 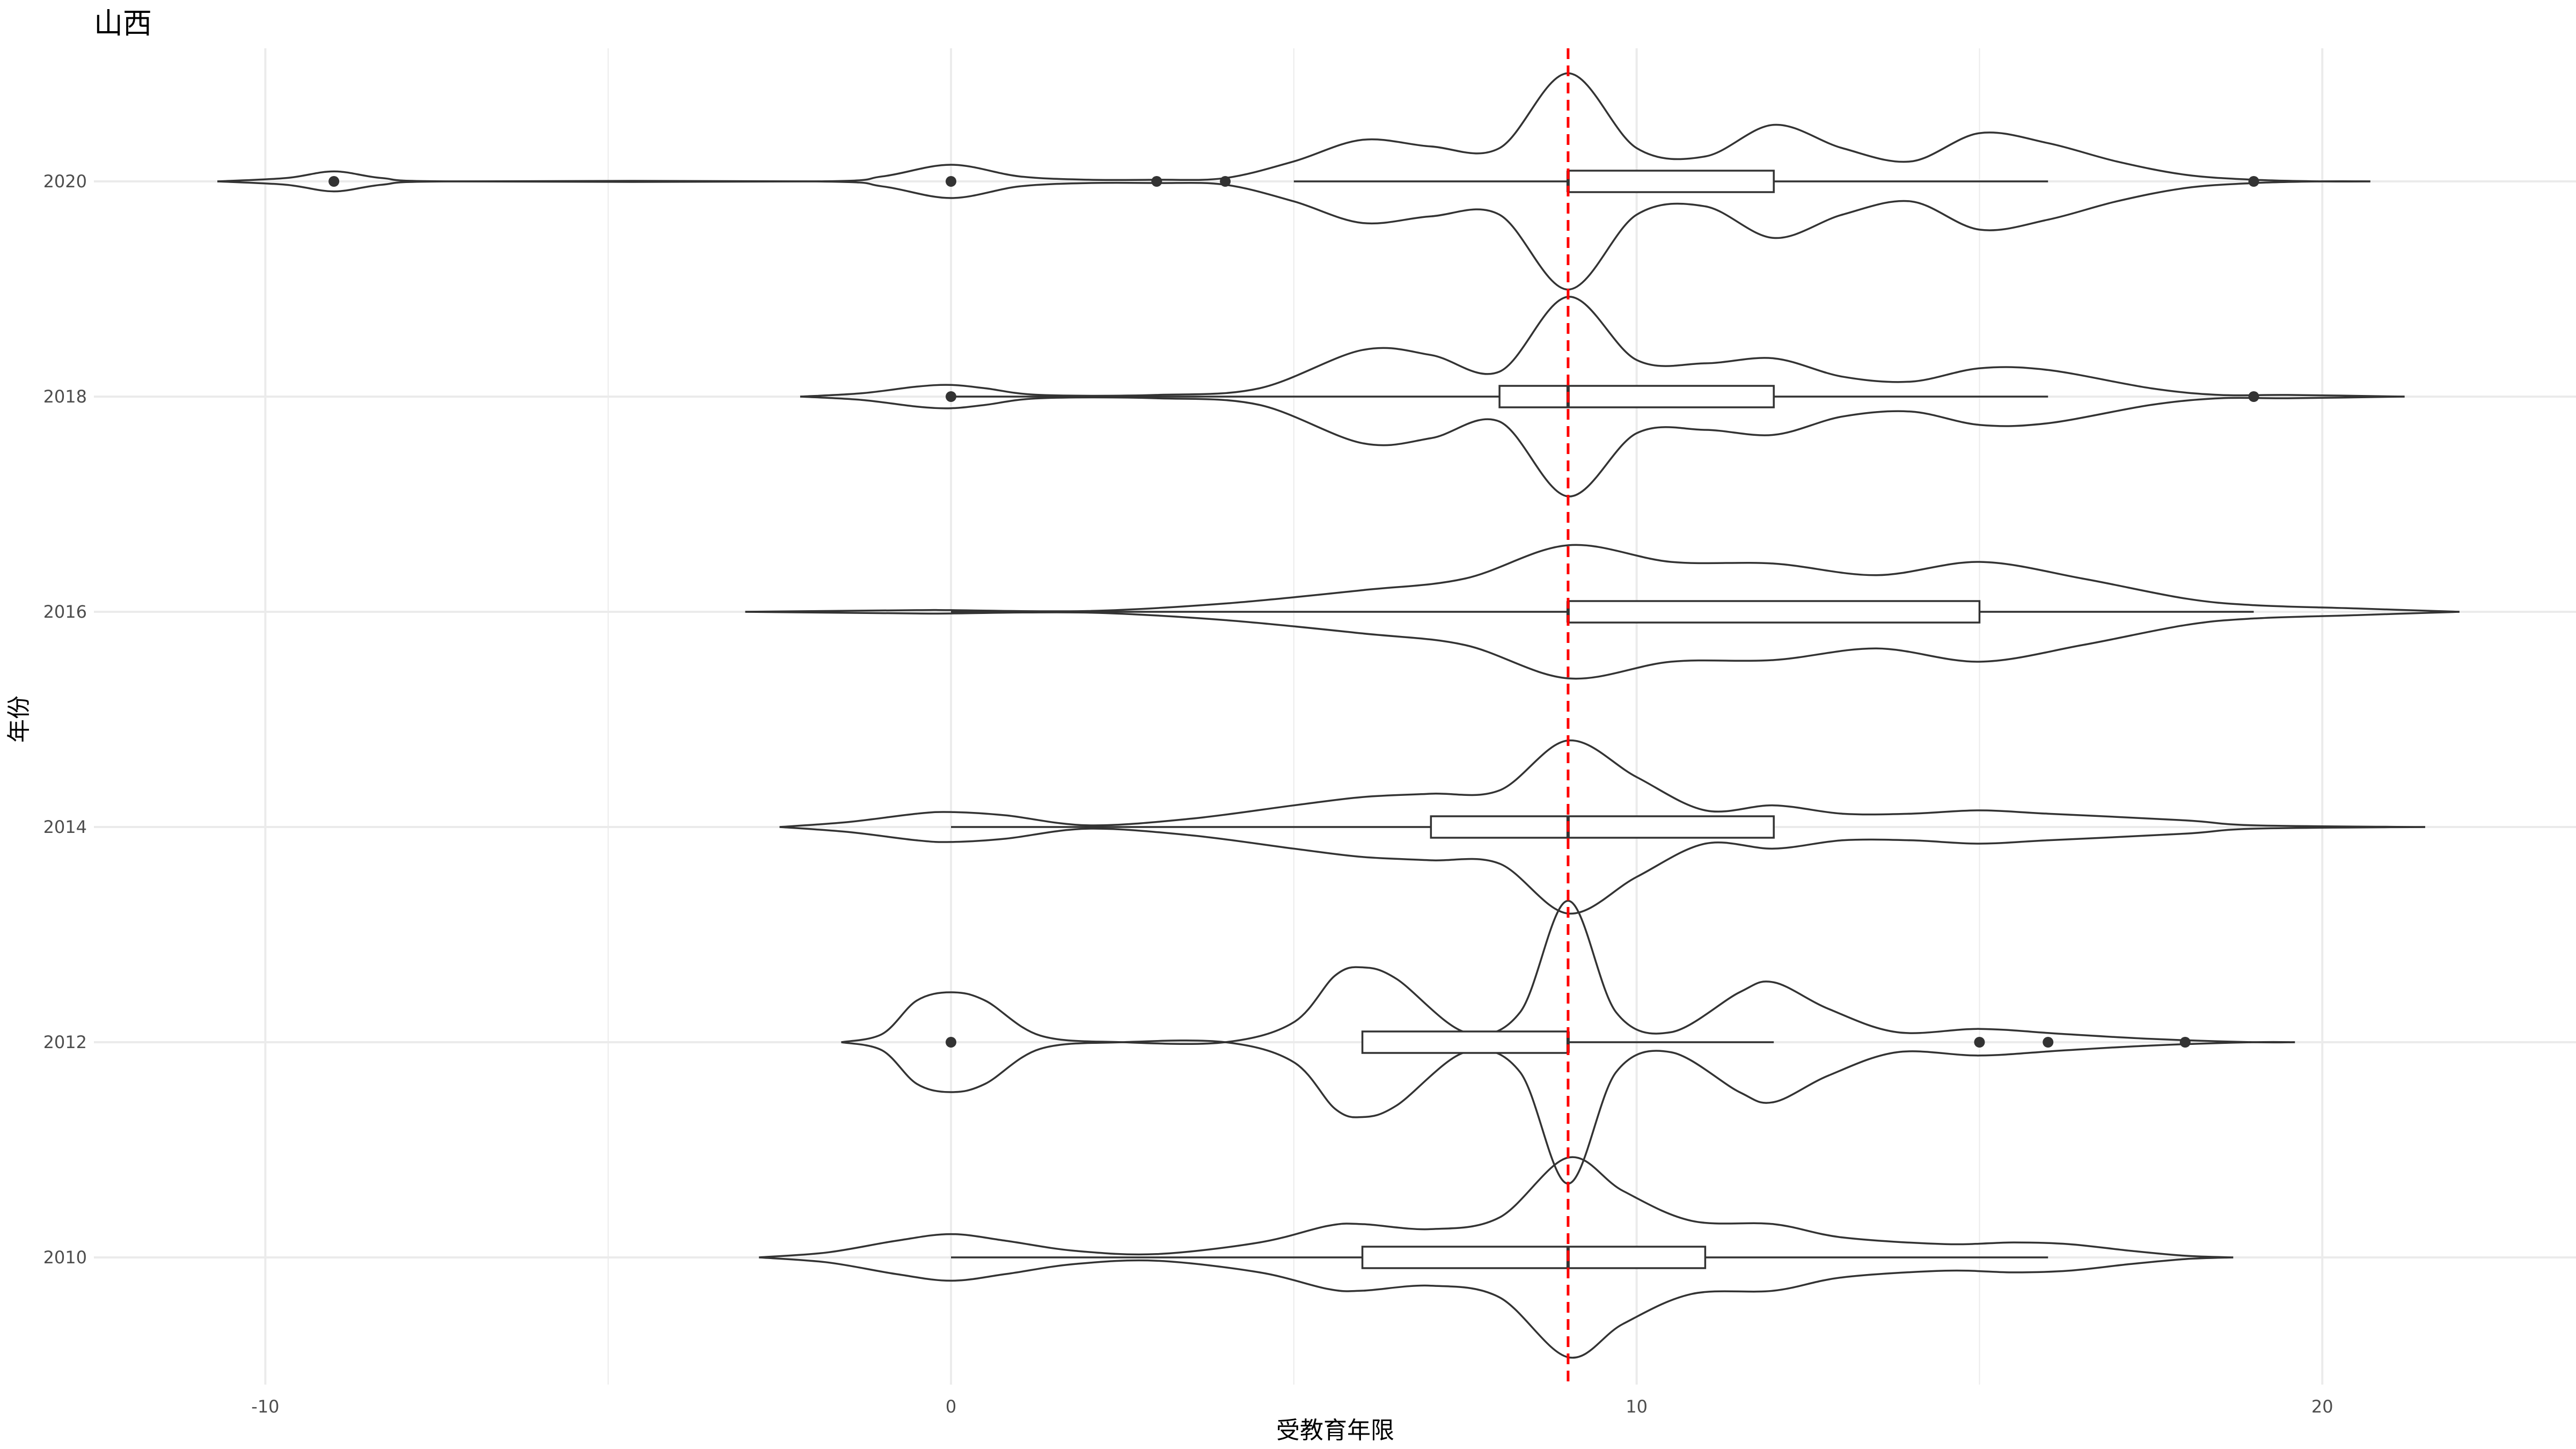 What do you see at coordinates (265, 1406) in the screenshot?
I see `x-tick-label: -10` at bounding box center [265, 1406].